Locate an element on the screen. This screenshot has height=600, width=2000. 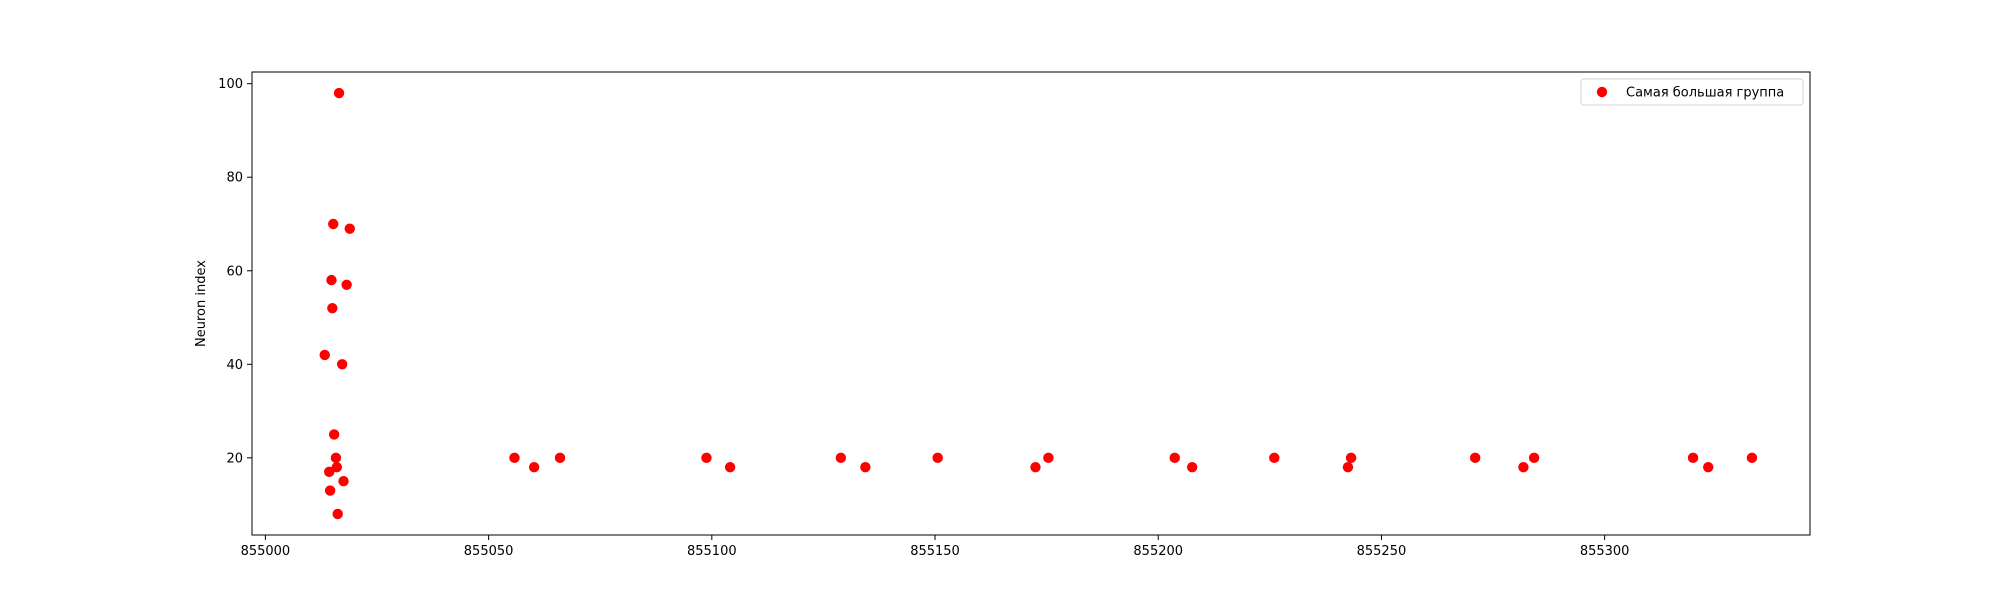
x-tick-label: 855100 is located at coordinates (712, 551).